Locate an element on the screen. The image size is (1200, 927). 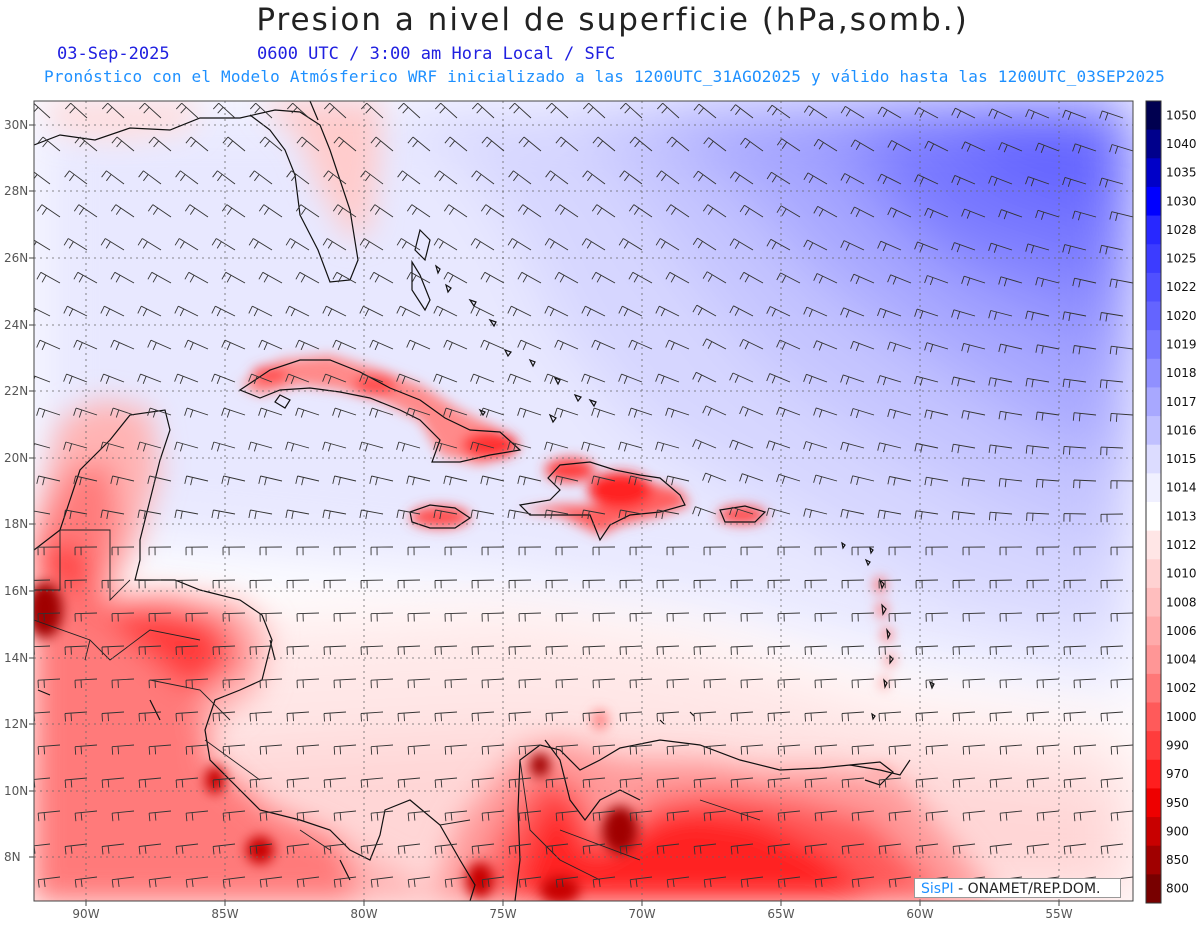
lon-label: 55W is located at coordinates (1058, 914).